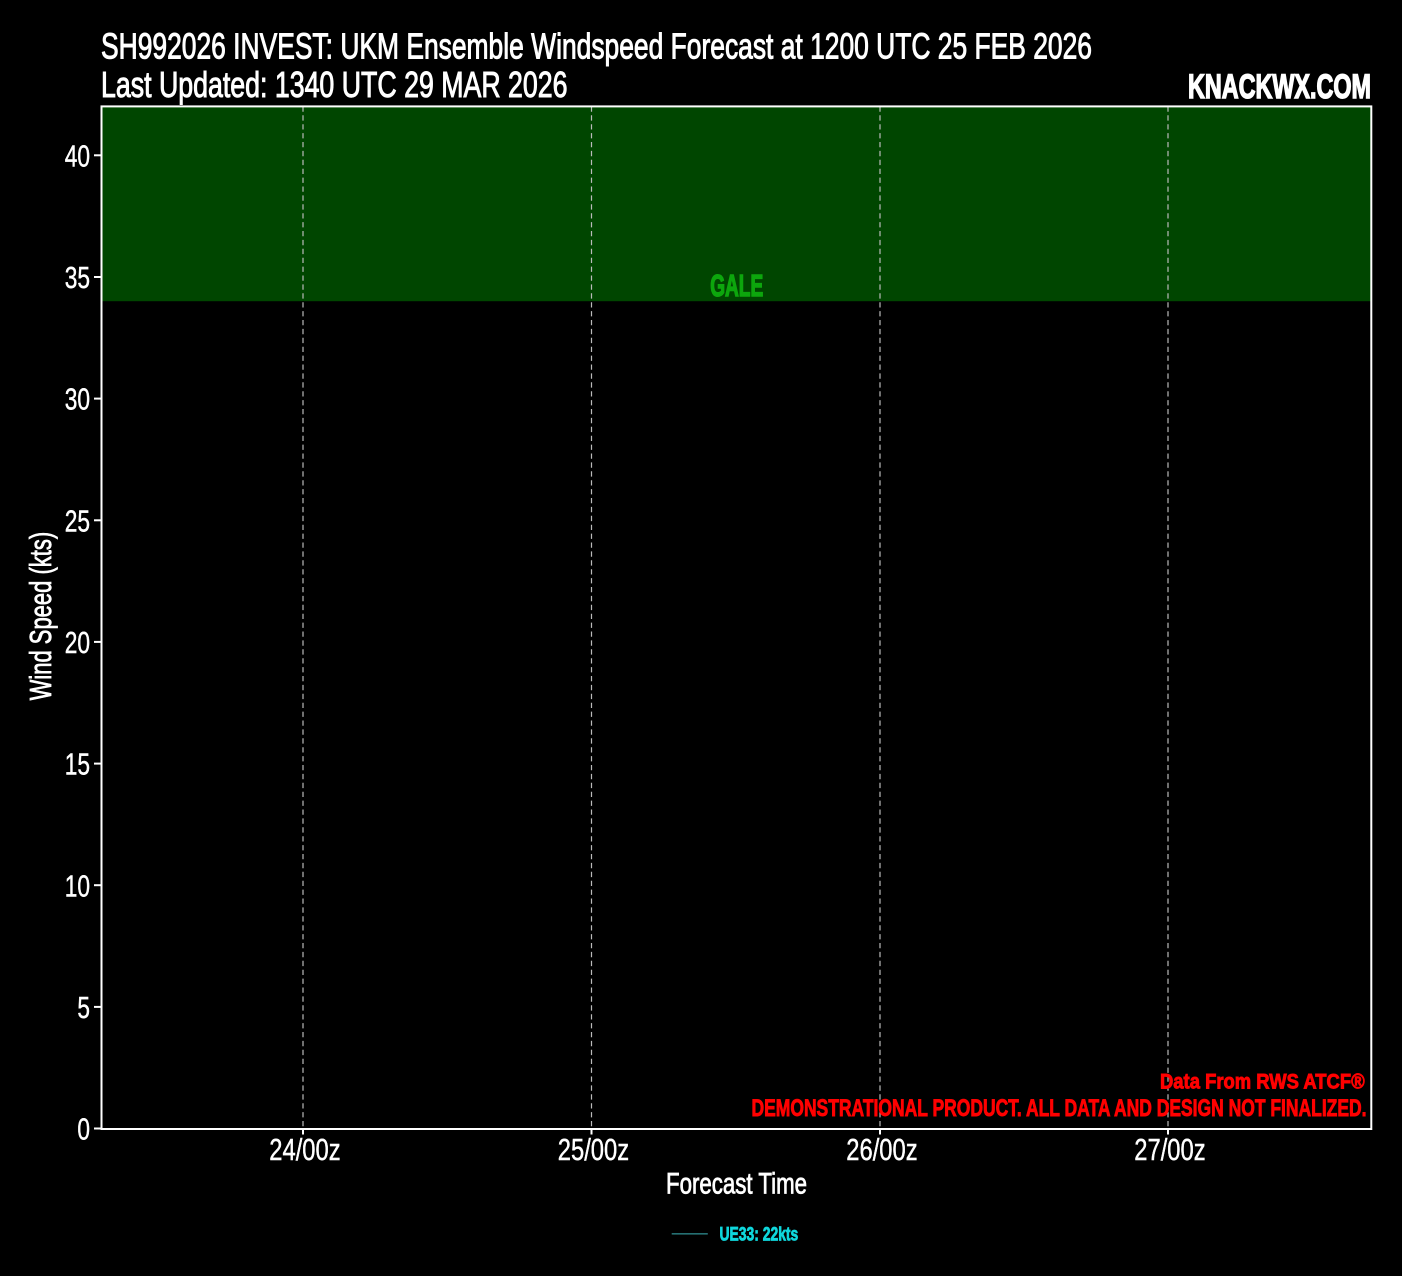  I want to click on svg-text: 5, so click(83, 1008).